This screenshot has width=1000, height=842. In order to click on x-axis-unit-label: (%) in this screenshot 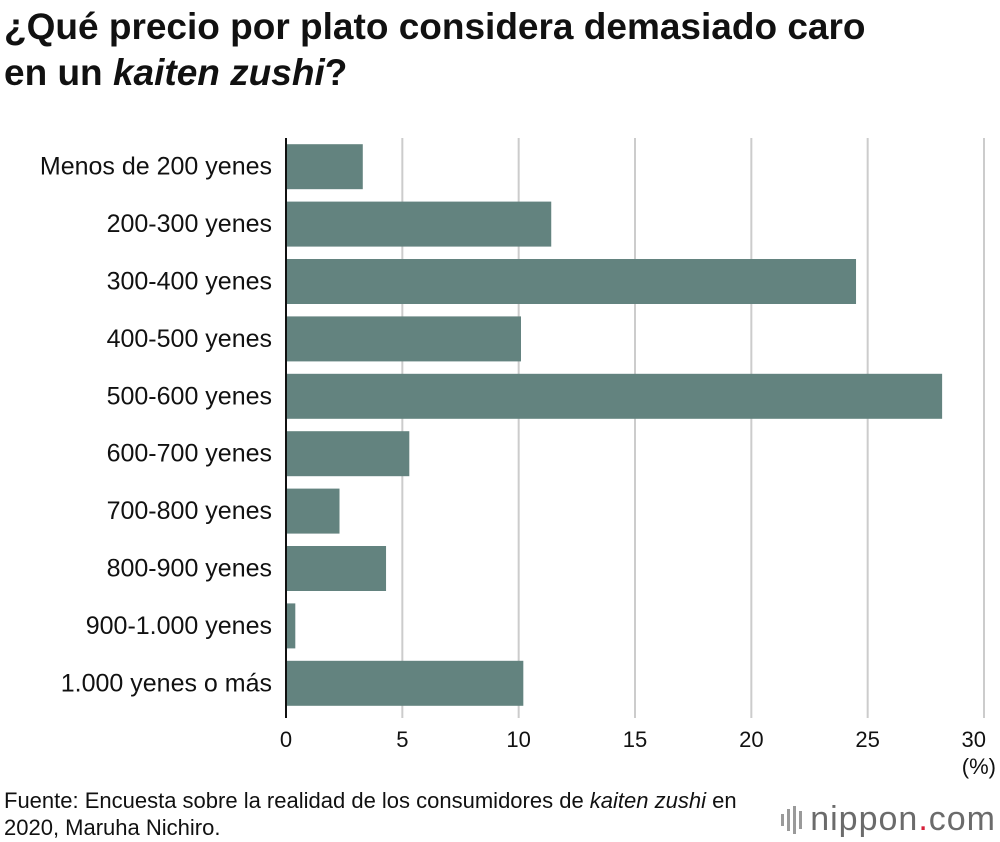, I will do `click(979, 766)`.